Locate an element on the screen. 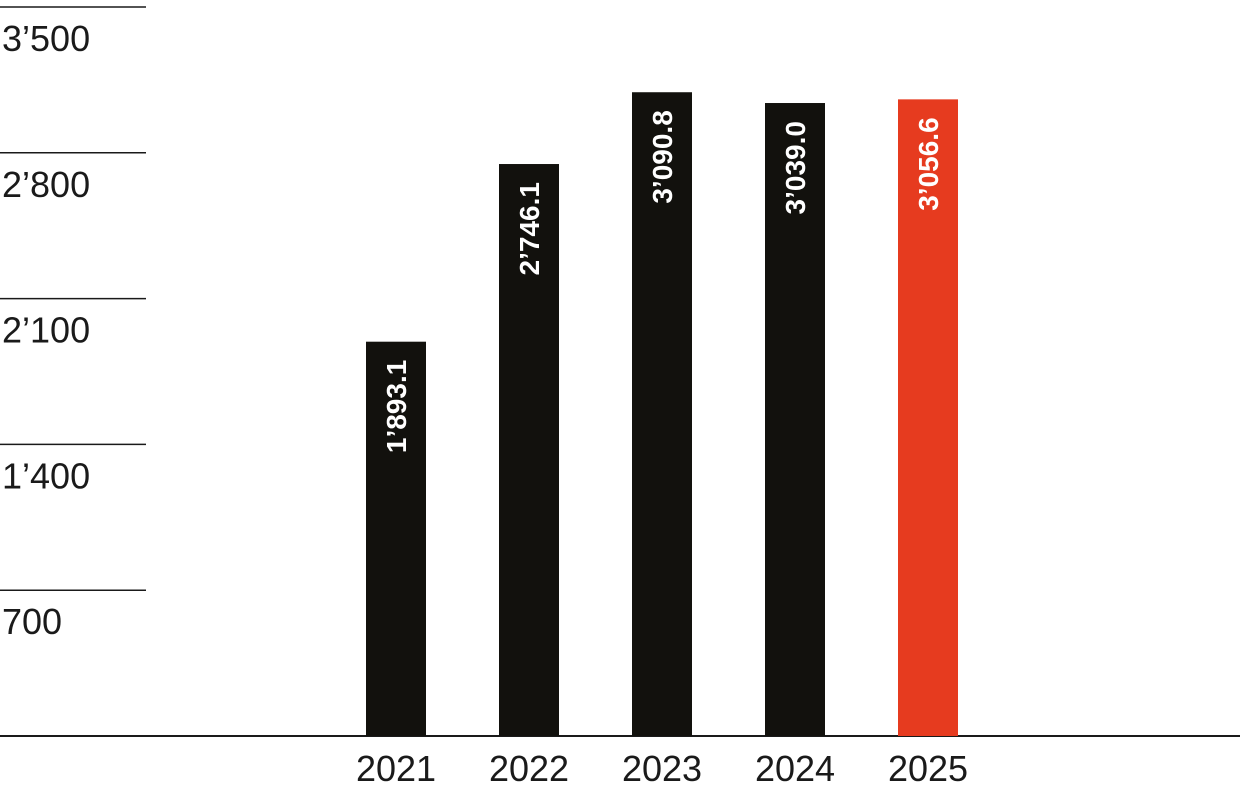  bar-2025 is located at coordinates (928, 418).